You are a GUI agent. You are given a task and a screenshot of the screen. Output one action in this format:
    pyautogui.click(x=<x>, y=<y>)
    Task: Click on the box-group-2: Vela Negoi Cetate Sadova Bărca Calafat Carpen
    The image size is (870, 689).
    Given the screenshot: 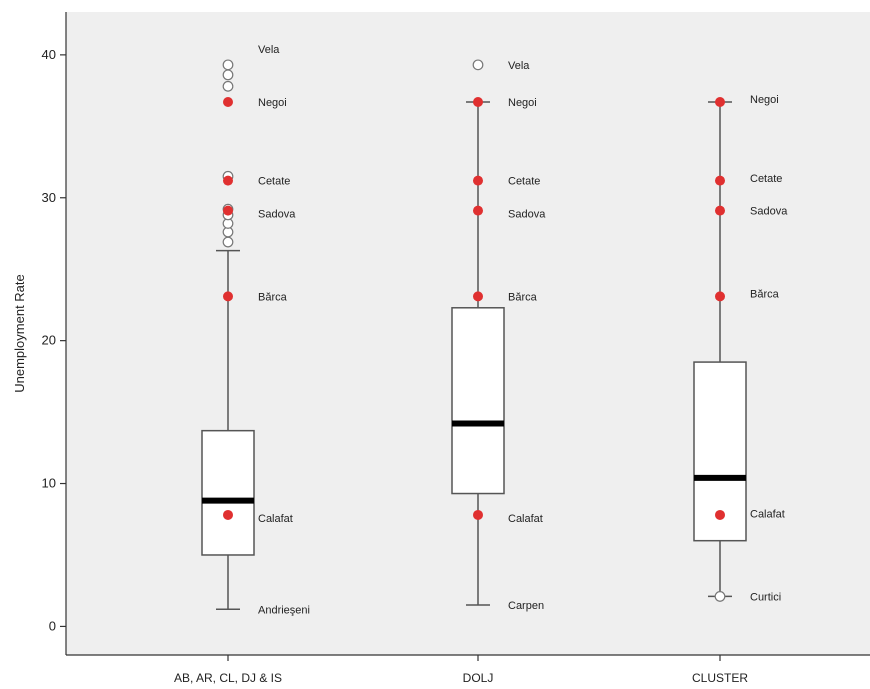 What is the action you would take?
    pyautogui.click(x=498, y=335)
    